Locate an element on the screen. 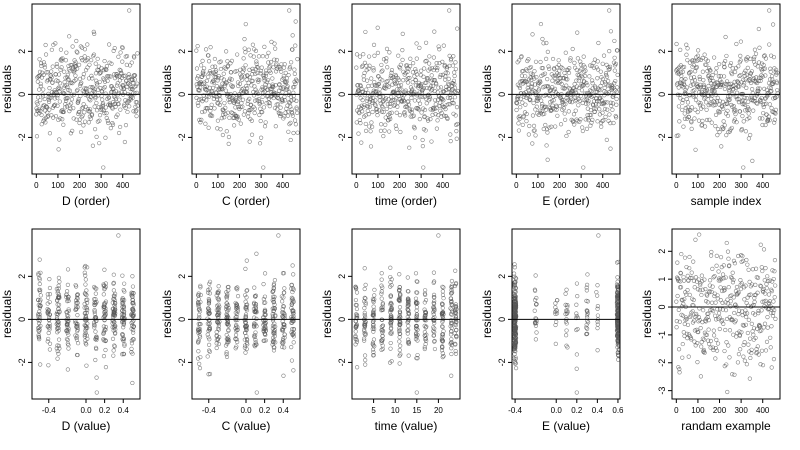  y-axis-label: residuals is located at coordinates (647, 89).